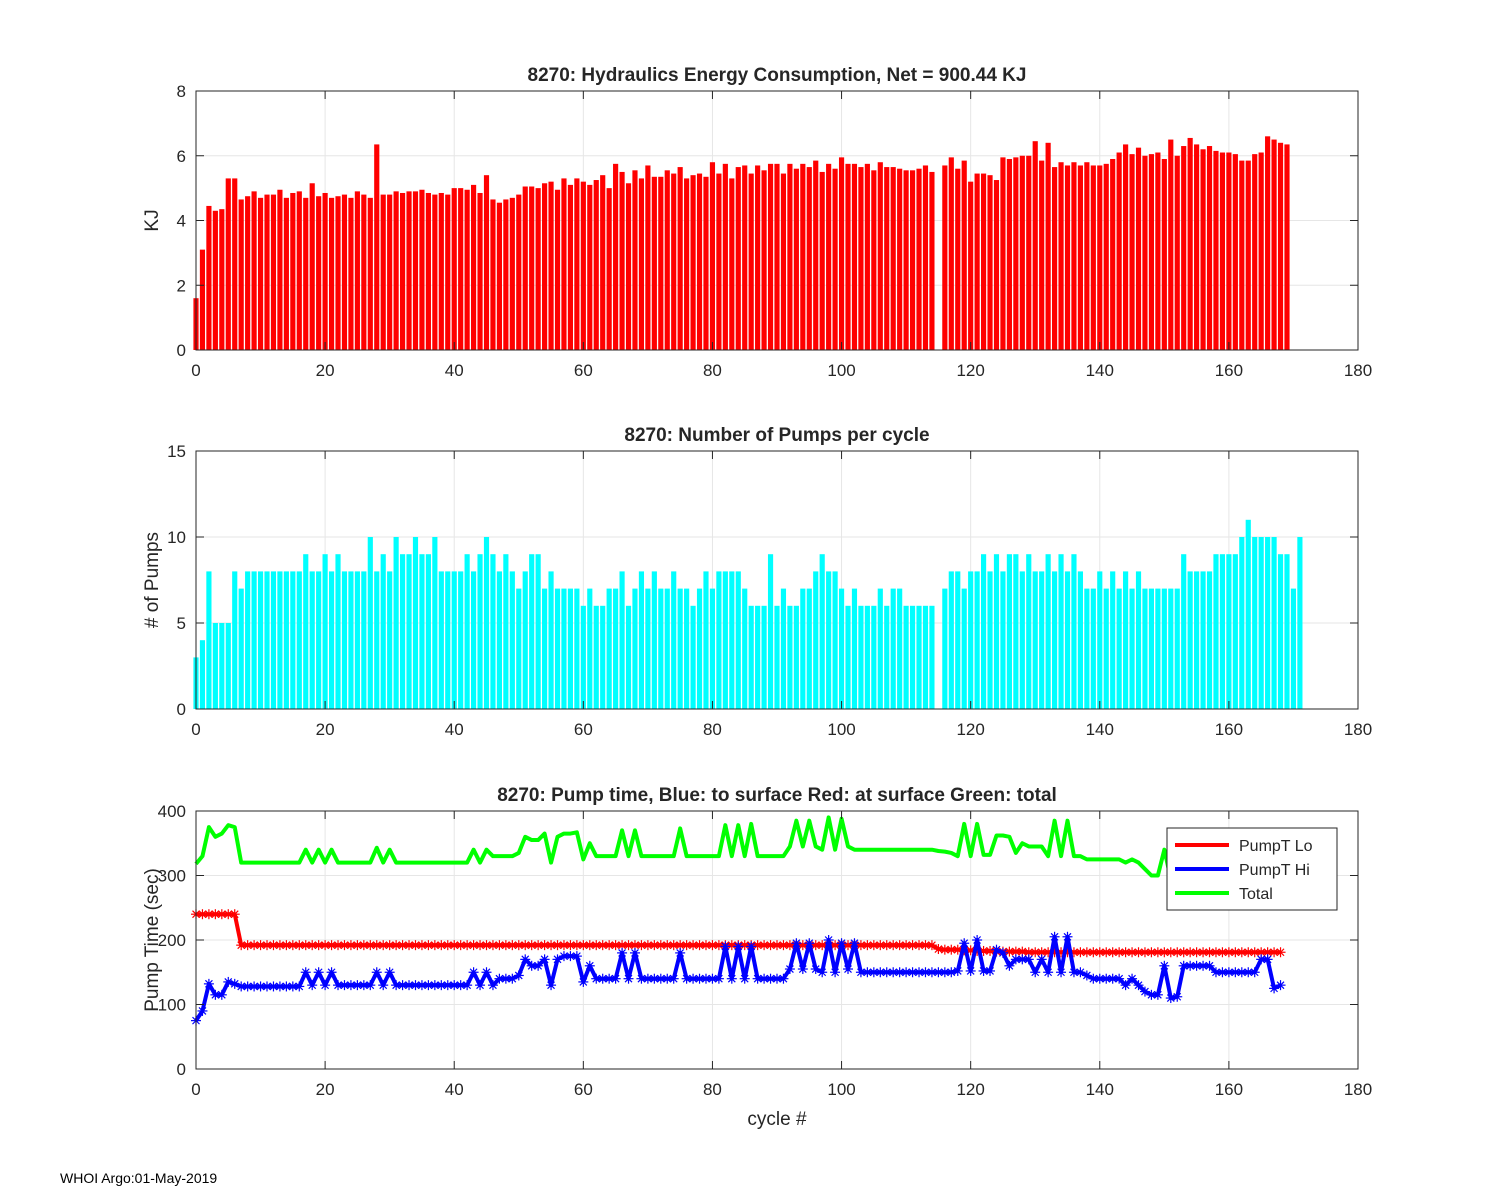 Image resolution: width=1500 pixels, height=1200 pixels. Describe the element at coordinates (841, 729) in the screenshot. I see `pumps-x-tick-label: 100` at that location.